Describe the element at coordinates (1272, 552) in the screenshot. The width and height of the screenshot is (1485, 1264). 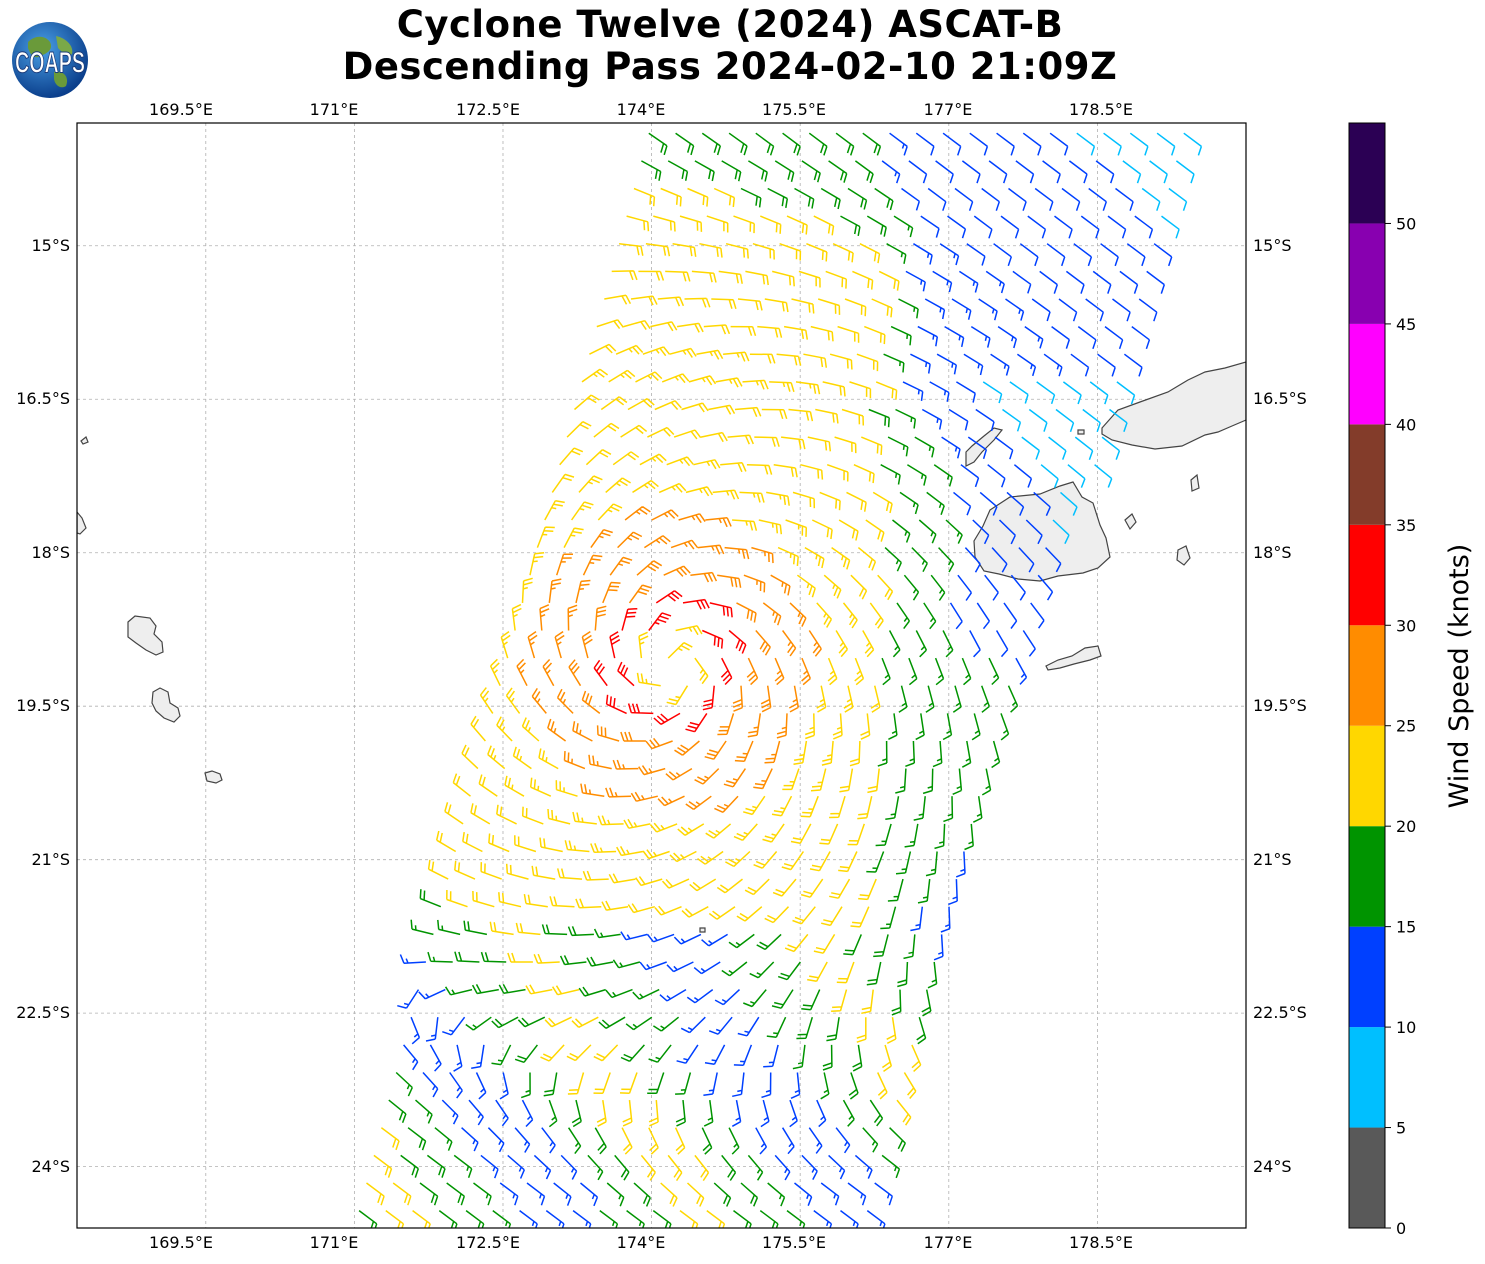
I see `right-lat-tick-label: 18°S` at that location.